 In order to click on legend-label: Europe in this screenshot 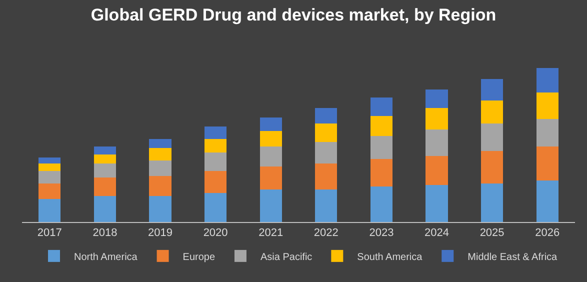, I will do `click(199, 257)`.